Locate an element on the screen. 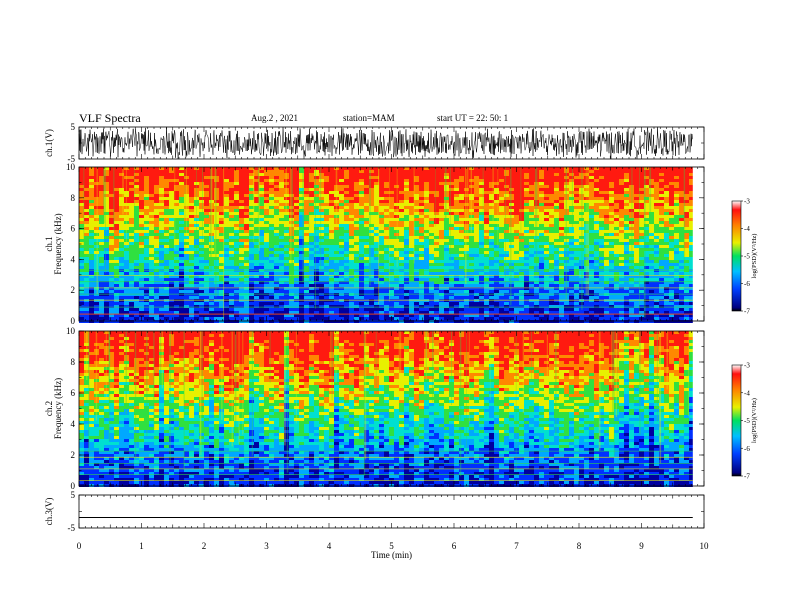 The width and height of the screenshot is (792, 612). start-time-label: start UT = 22: 50: 1 is located at coordinates (472, 118).